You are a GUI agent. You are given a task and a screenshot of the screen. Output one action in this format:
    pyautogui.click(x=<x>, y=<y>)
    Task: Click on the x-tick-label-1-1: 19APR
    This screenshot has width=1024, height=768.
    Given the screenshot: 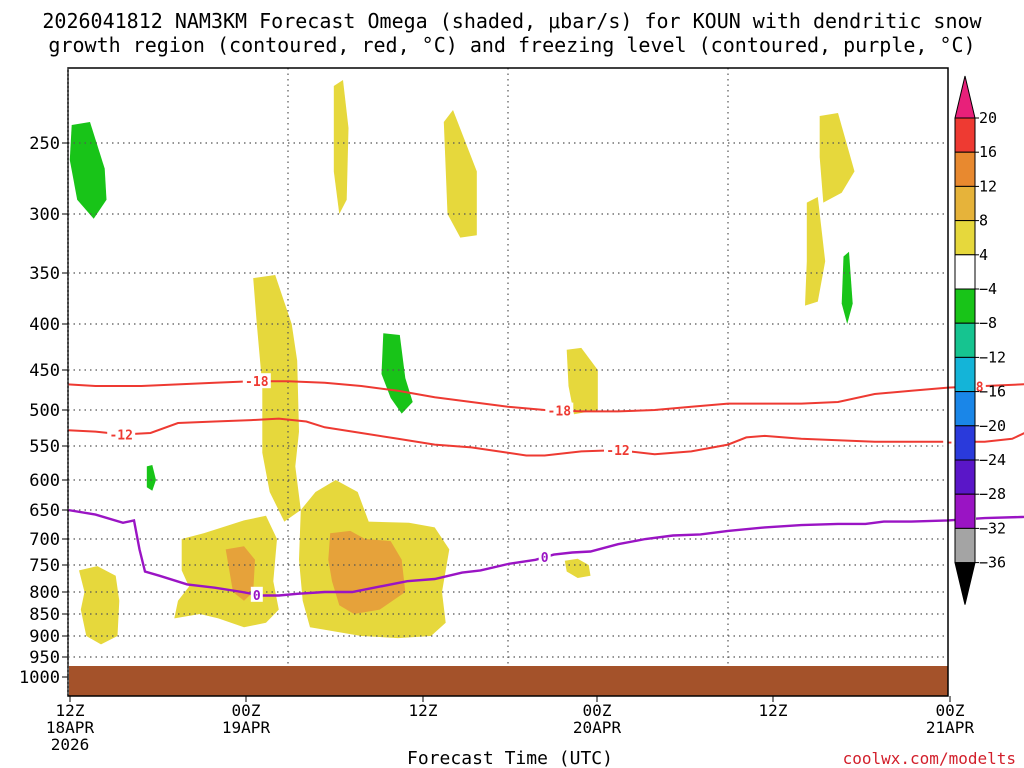 What is the action you would take?
    pyautogui.click(x=246, y=727)
    